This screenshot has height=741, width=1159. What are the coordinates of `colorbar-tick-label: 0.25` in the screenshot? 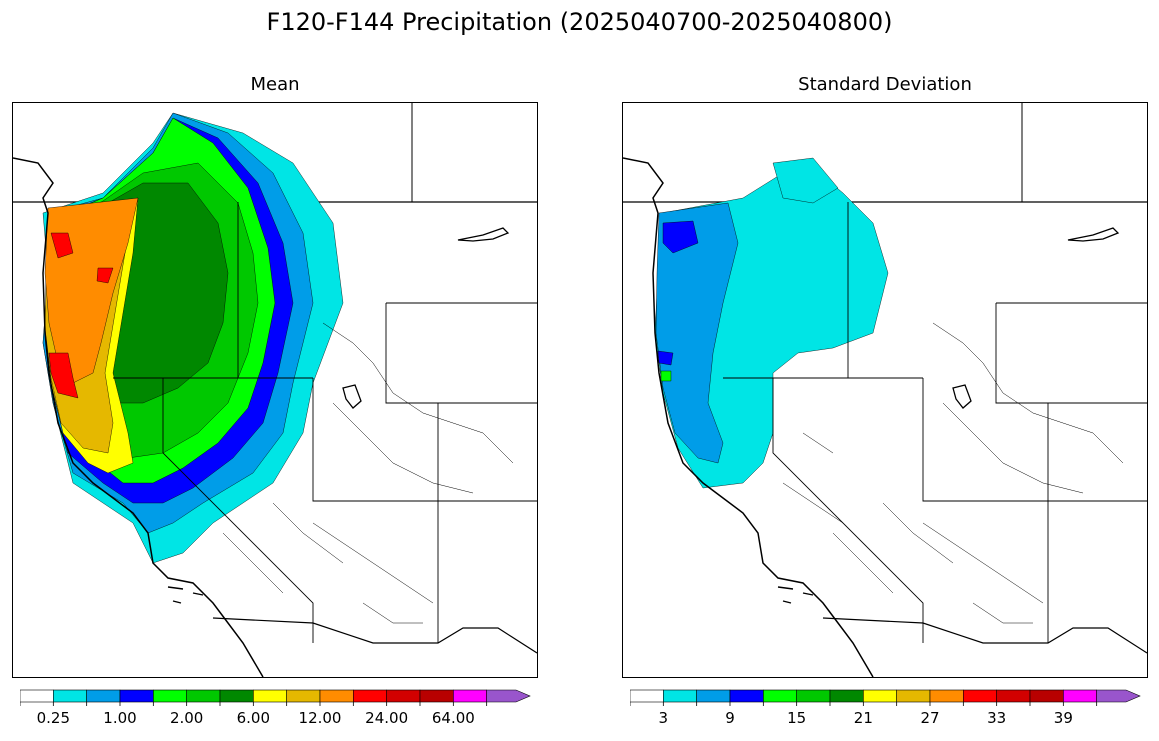 It's located at (53, 718).